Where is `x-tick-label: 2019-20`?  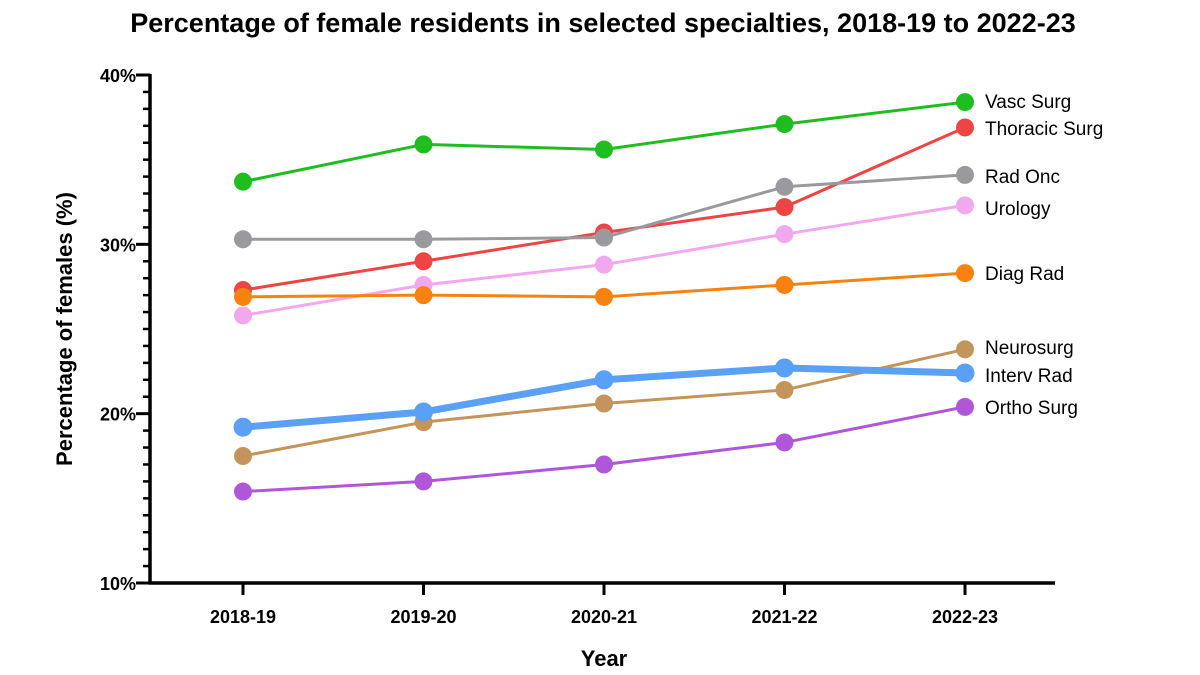 x-tick-label: 2019-20 is located at coordinates (423, 617).